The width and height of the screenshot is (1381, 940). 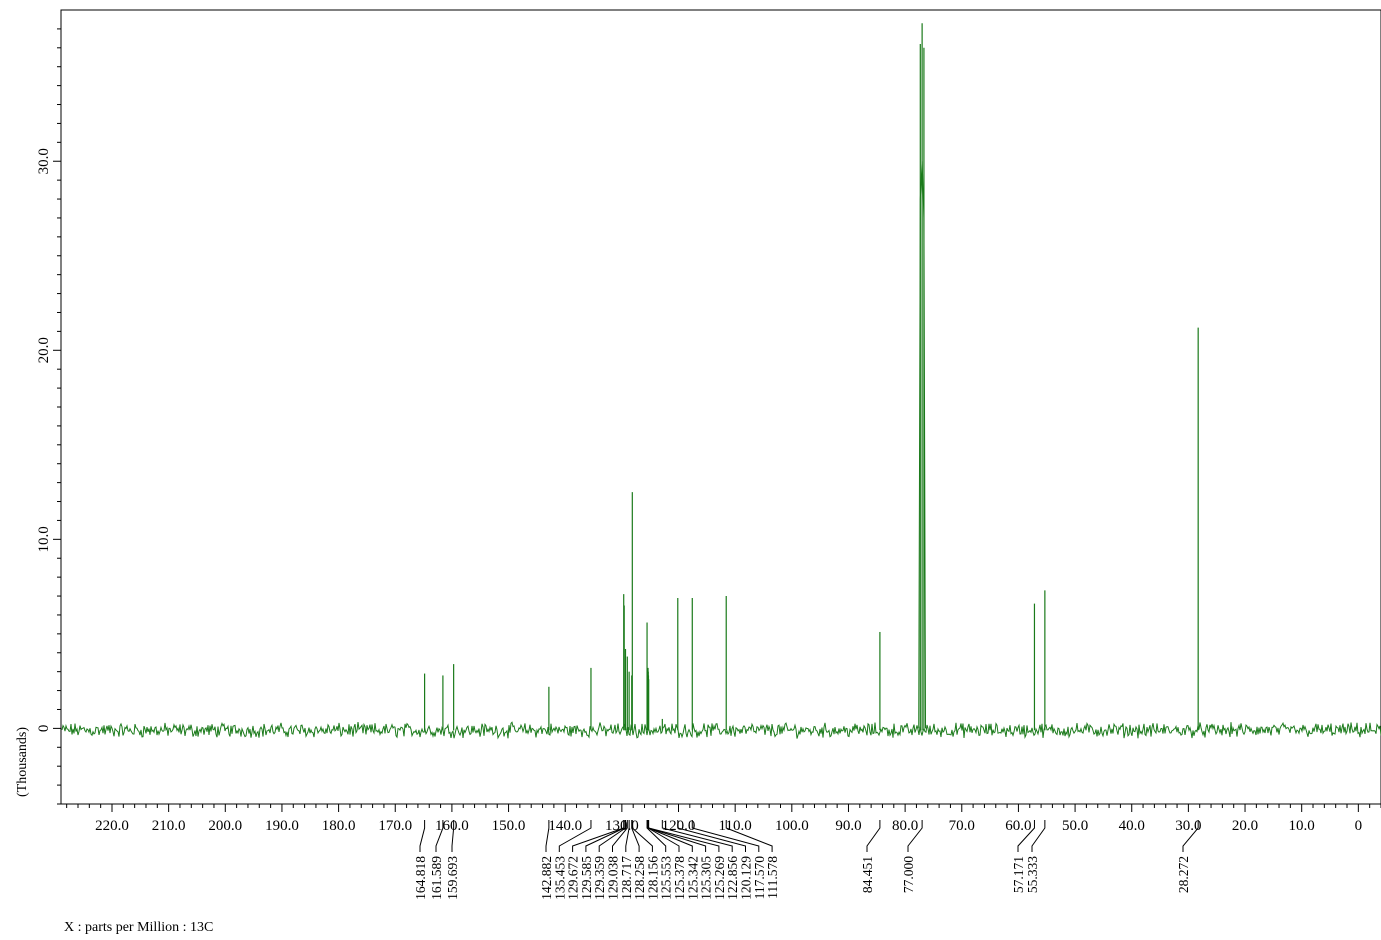 What do you see at coordinates (908, 874) in the screenshot?
I see `peak-label: 77.000` at bounding box center [908, 874].